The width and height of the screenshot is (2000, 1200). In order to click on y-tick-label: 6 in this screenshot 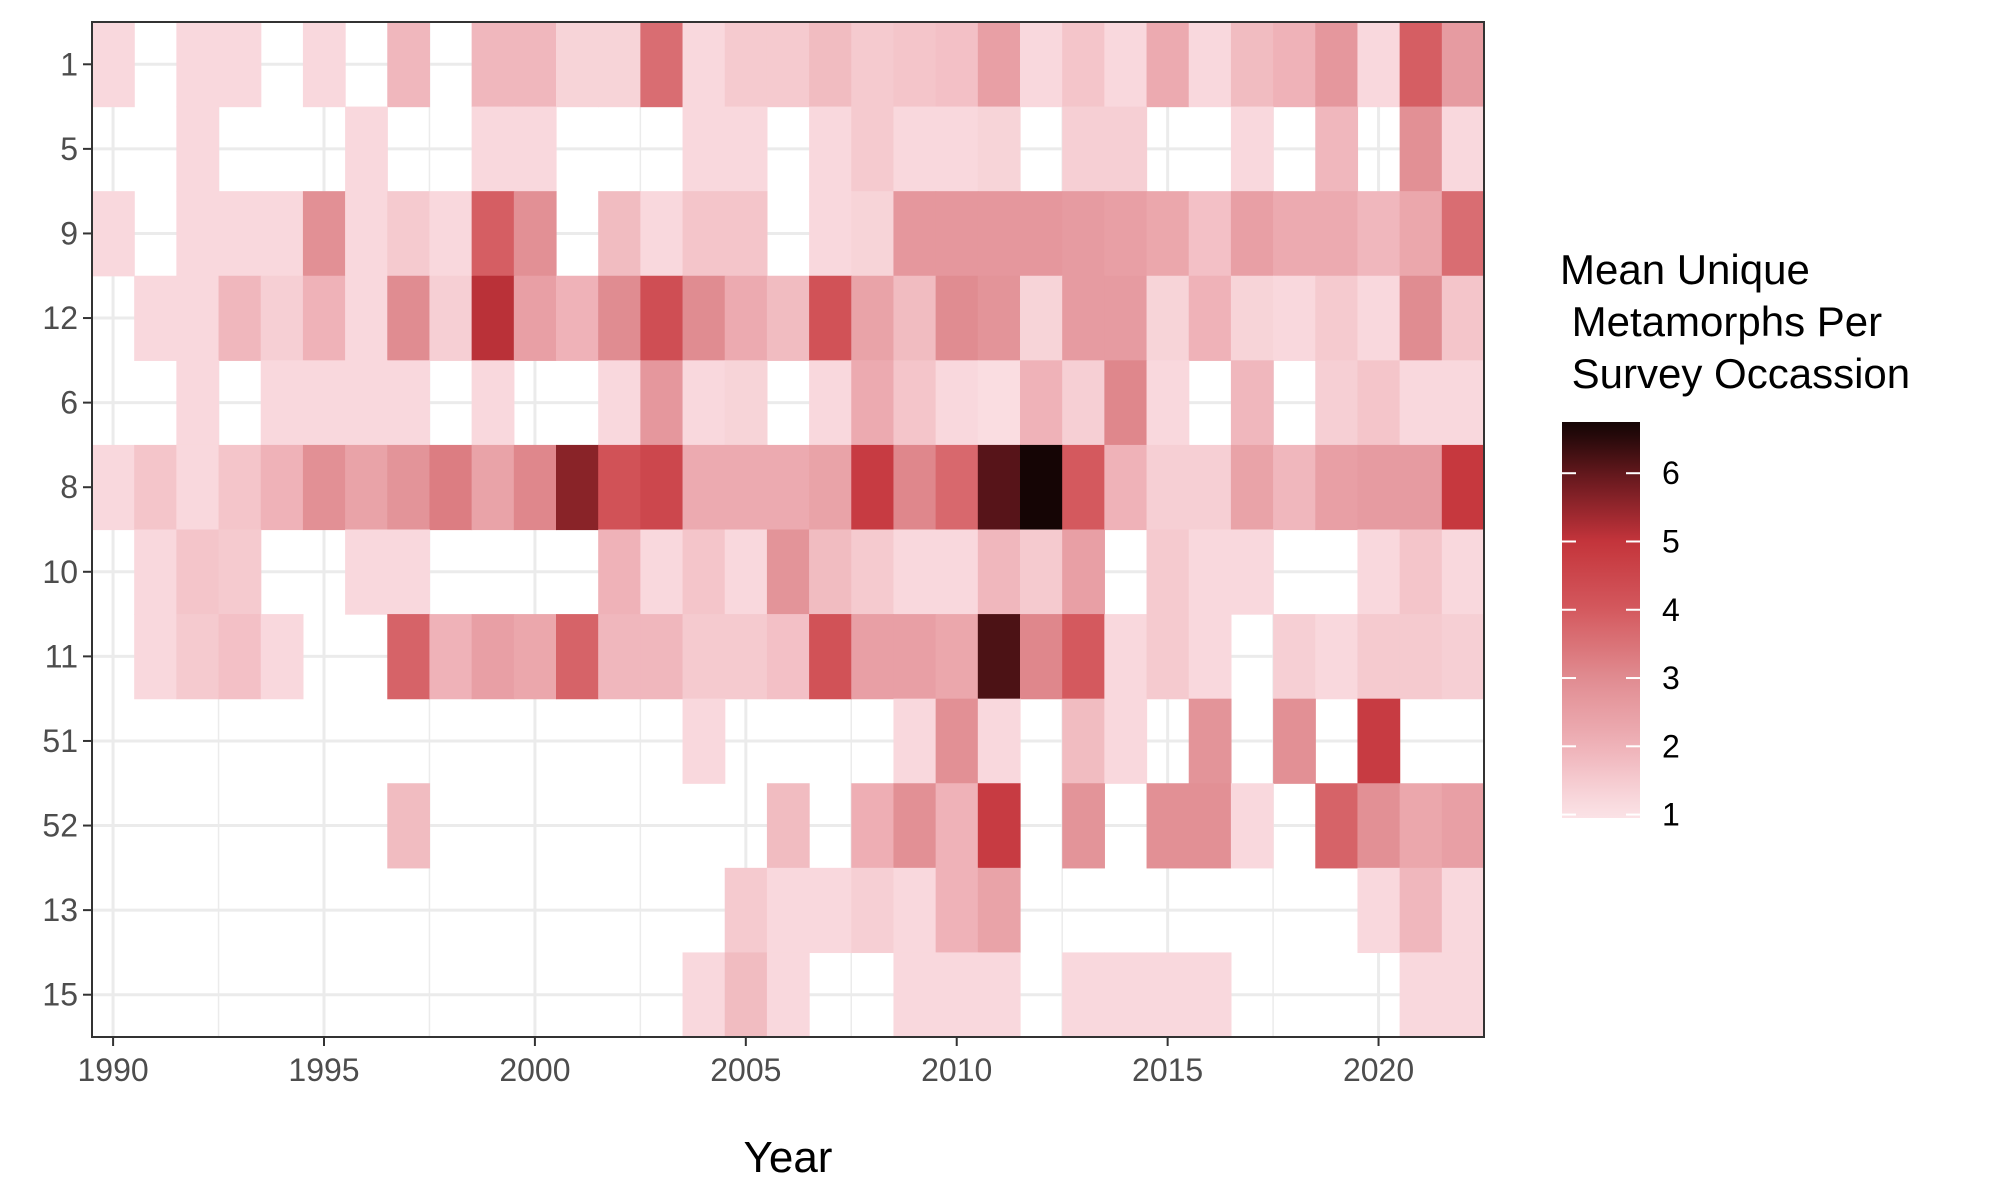, I will do `click(69, 403)`.